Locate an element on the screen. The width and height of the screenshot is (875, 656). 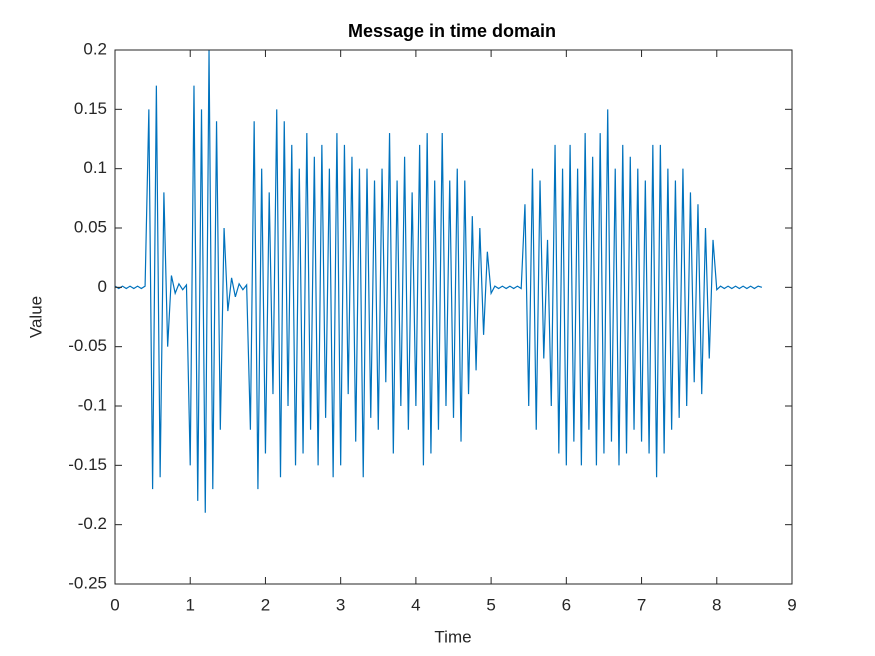
y-tick-label: -0.2 is located at coordinates (92, 523).